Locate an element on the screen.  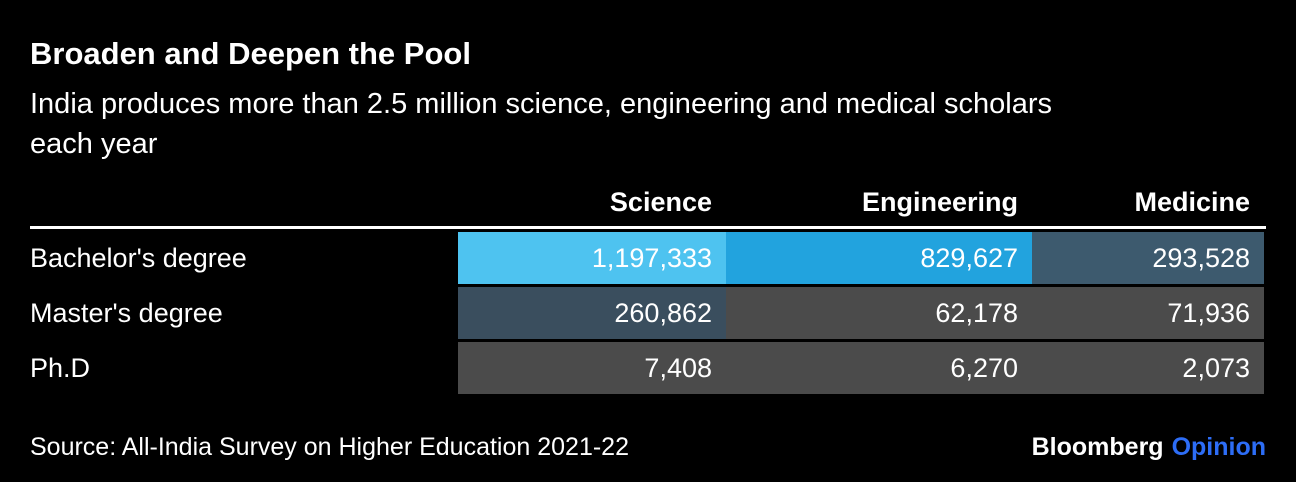
table-cell-phd-science: 7,408 is located at coordinates (592, 368).